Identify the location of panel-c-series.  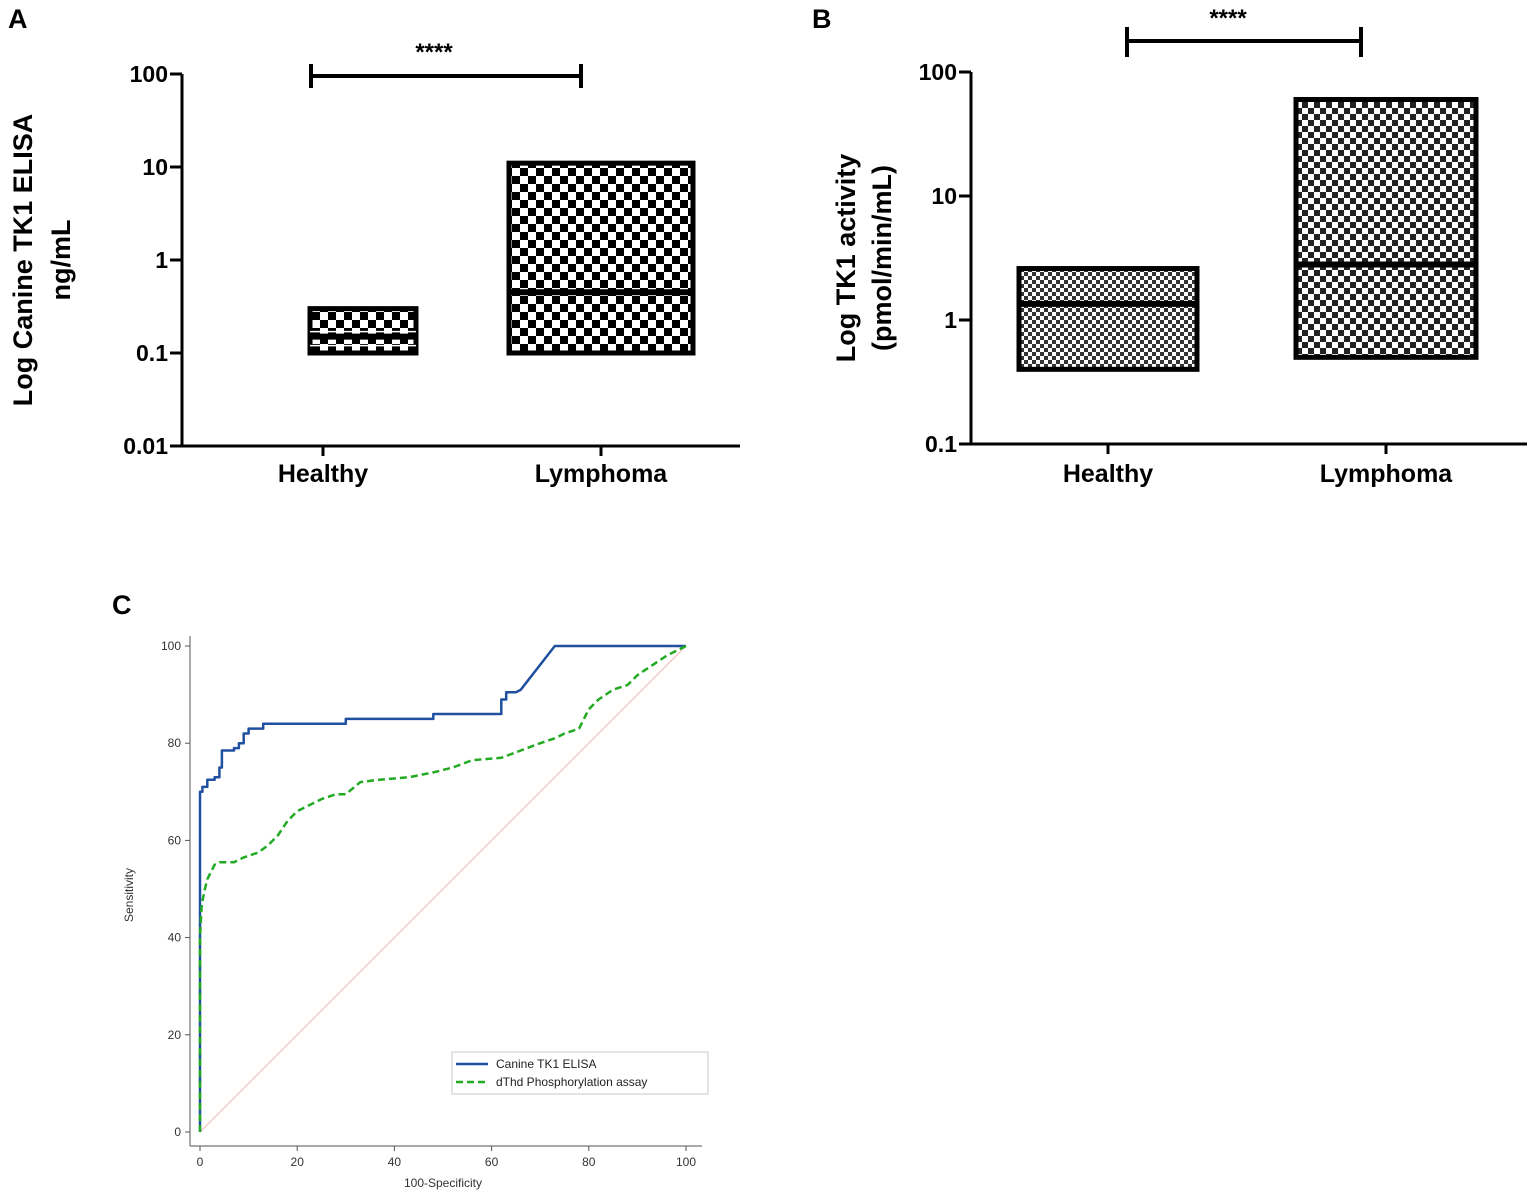
(442, 888).